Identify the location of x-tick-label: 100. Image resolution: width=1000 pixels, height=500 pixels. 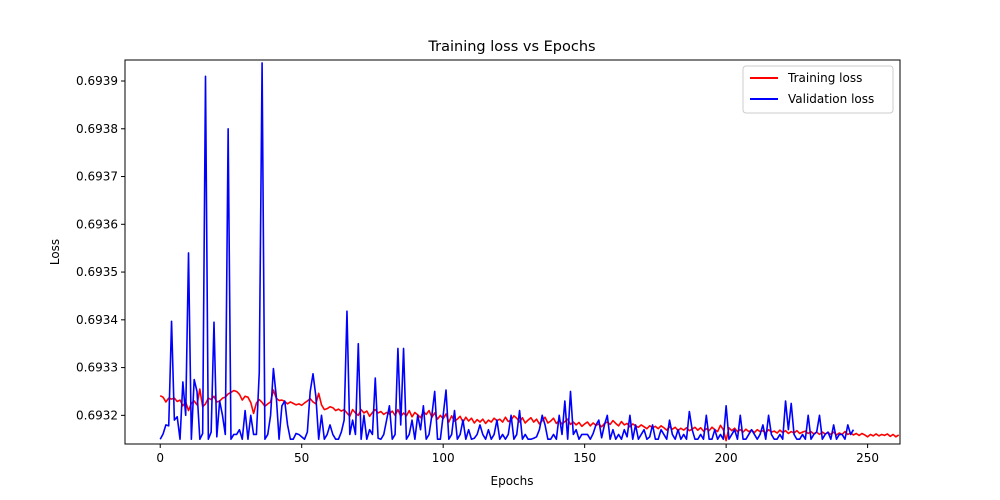
(443, 458).